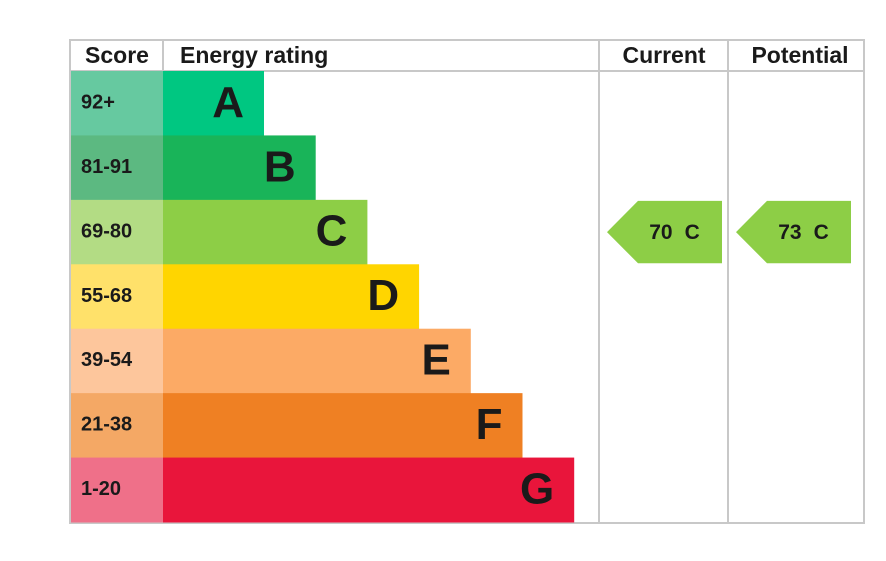 The height and width of the screenshot is (561, 886). I want to click on score-label: 1-20, so click(101, 489).